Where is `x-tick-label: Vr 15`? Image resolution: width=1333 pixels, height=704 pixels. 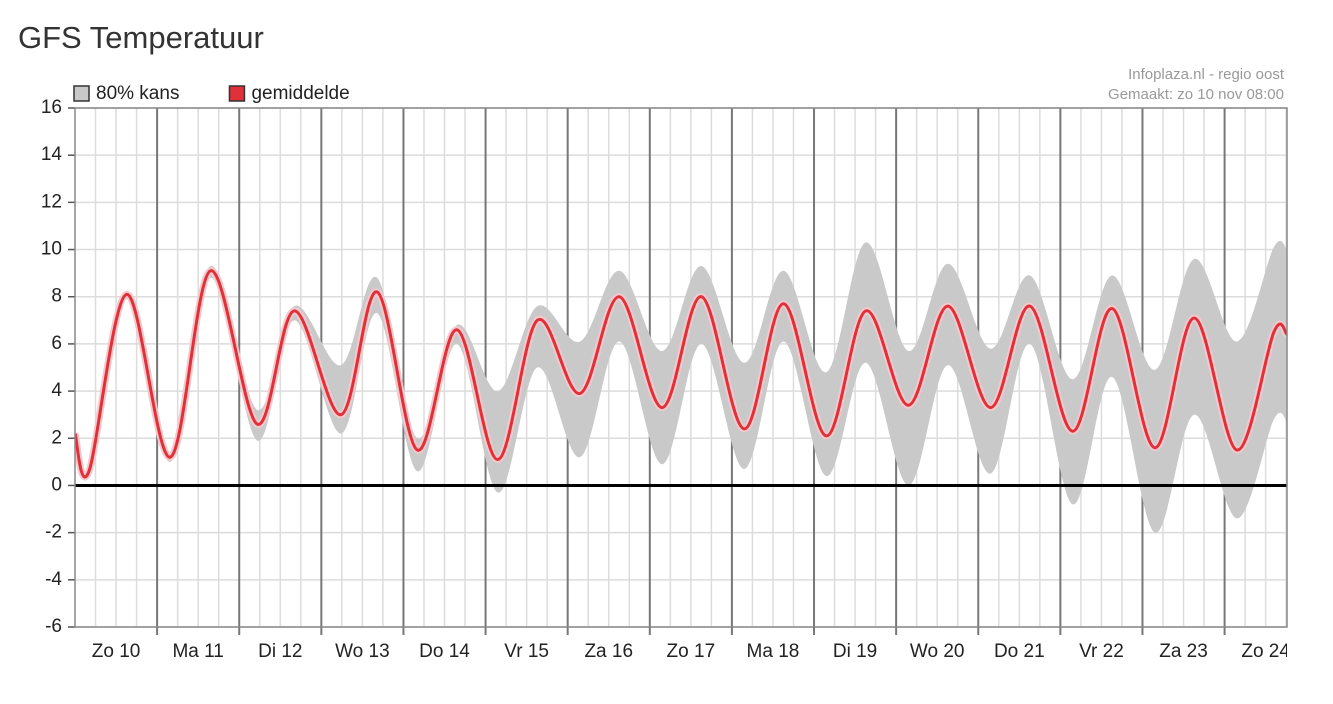
x-tick-label: Vr 15 is located at coordinates (526, 651).